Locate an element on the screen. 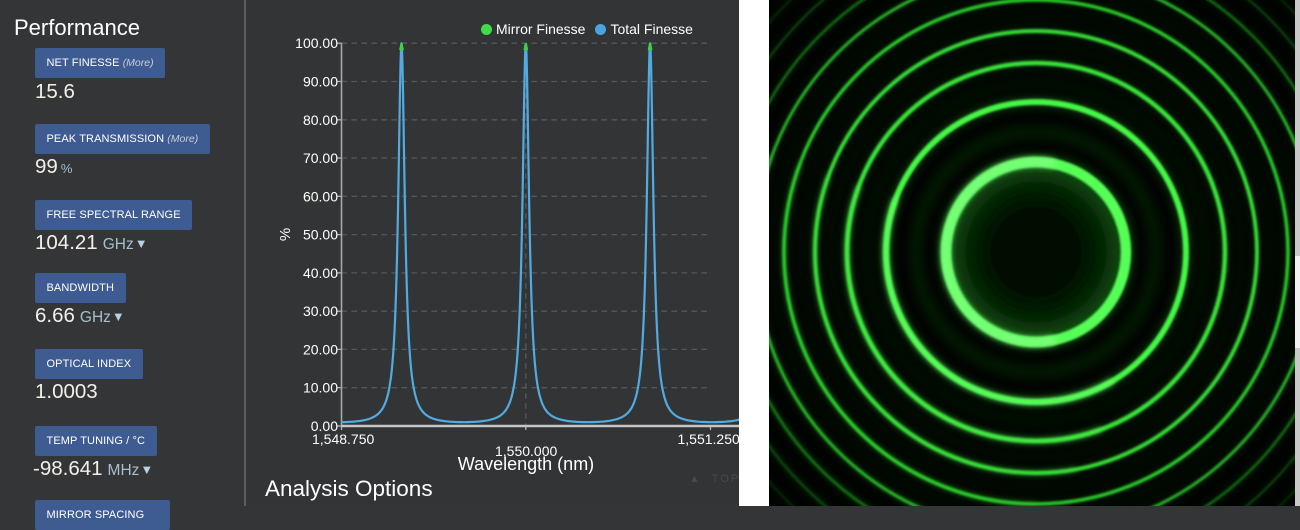 The width and height of the screenshot is (1300, 530). svg-text: 40.00 is located at coordinates (320, 273).